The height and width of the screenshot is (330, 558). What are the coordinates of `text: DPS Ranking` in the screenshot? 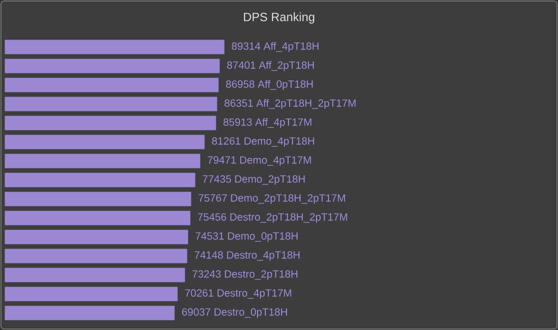 It's located at (279, 18).